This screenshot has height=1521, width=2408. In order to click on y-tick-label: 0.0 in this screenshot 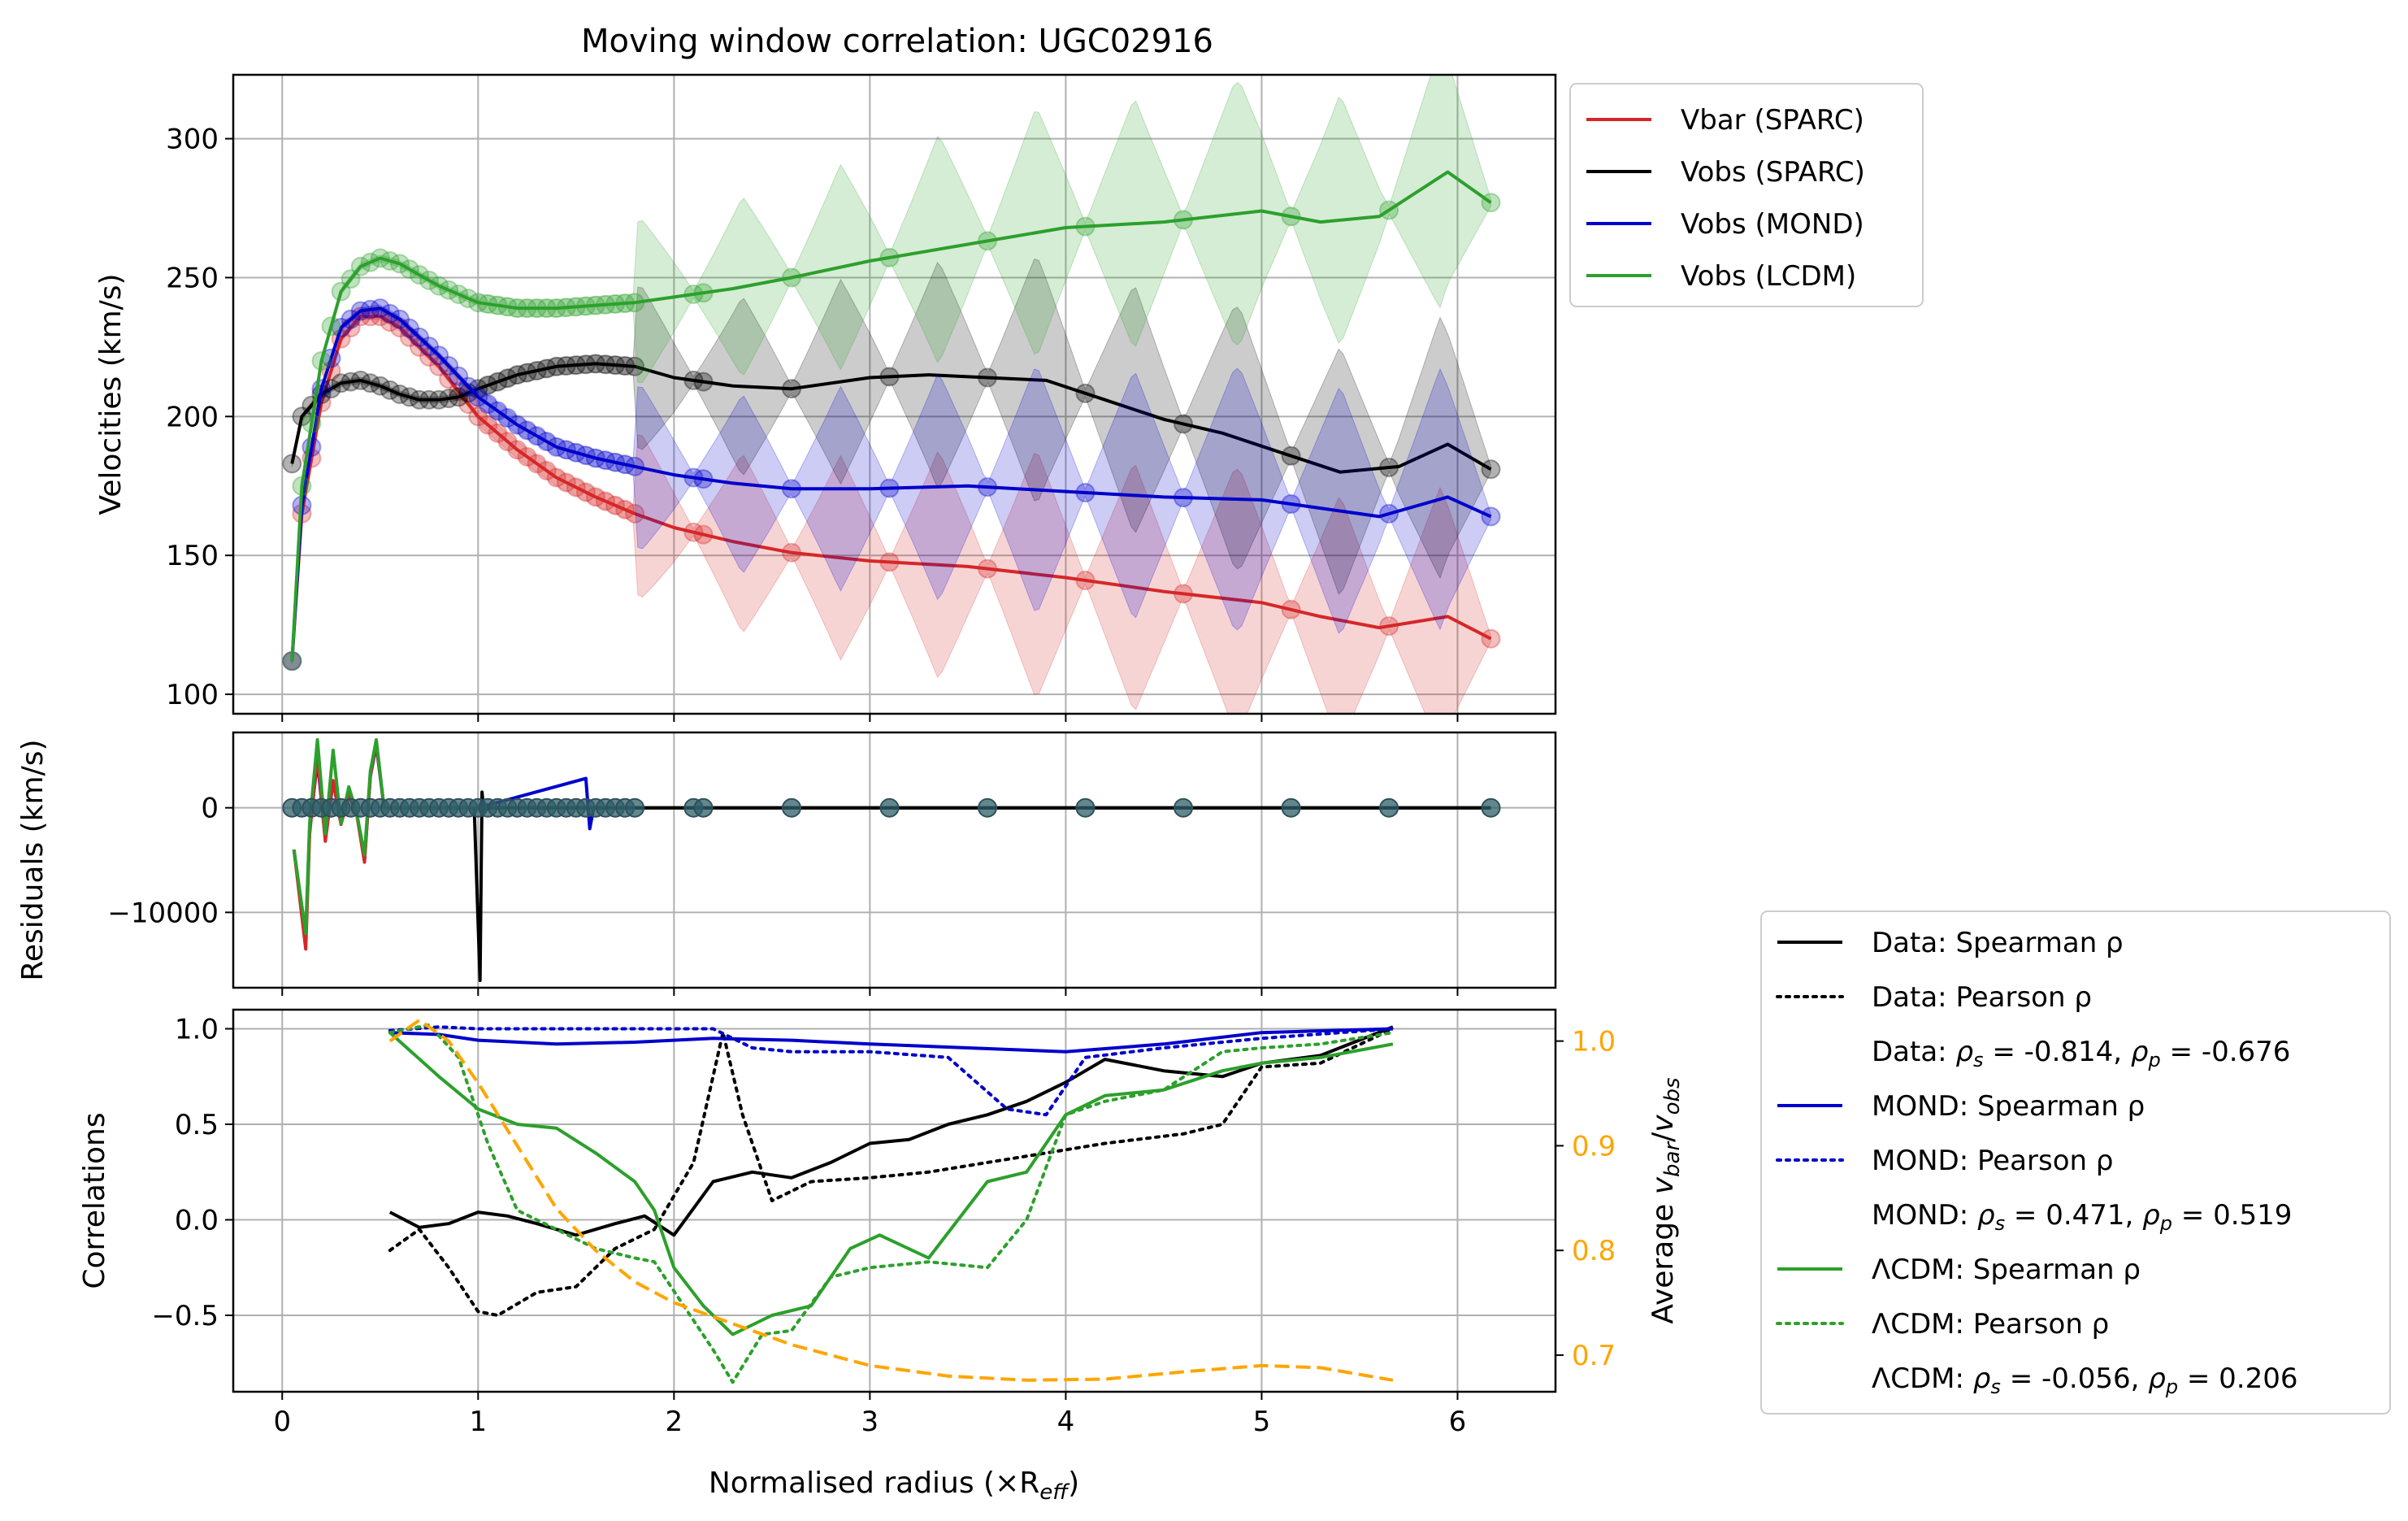, I will do `click(197, 1221)`.